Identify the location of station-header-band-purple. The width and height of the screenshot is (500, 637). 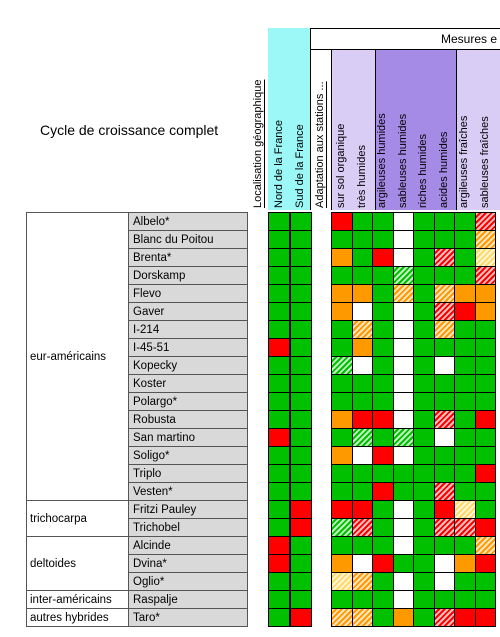
(415, 130).